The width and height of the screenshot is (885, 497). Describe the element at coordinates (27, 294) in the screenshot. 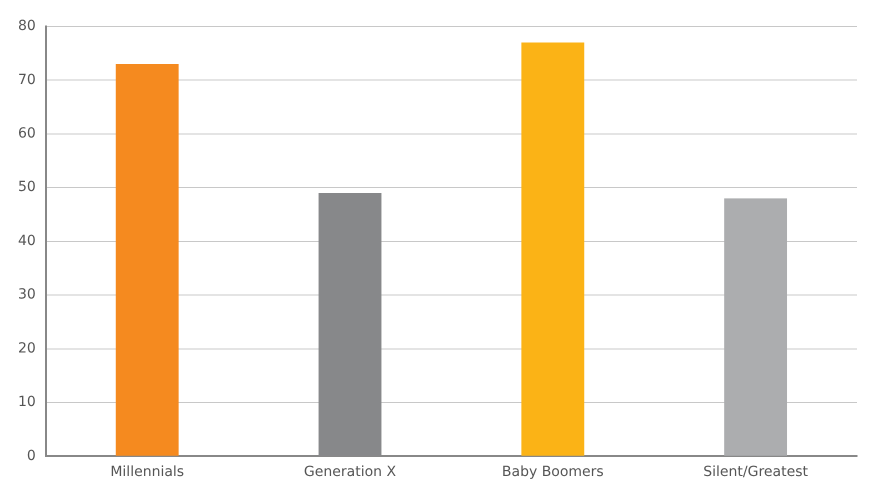

I see `y-tick-label: 30` at that location.